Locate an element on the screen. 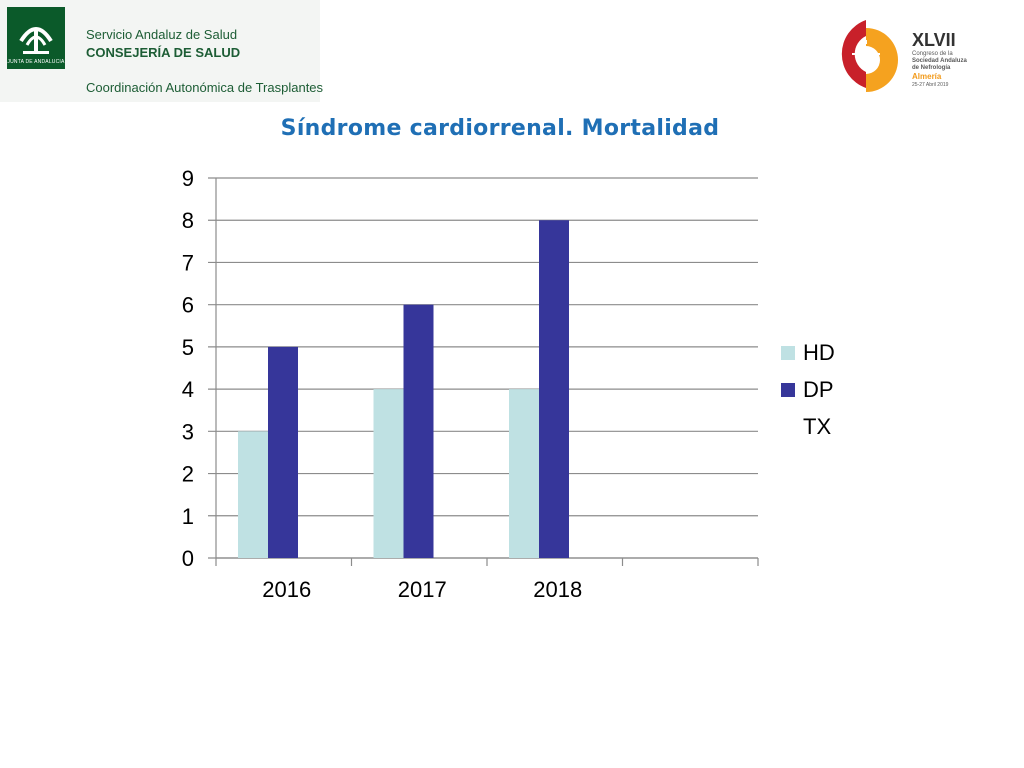 Image resolution: width=1024 pixels, height=768 pixels. bar-dp-2016 is located at coordinates (283, 452).